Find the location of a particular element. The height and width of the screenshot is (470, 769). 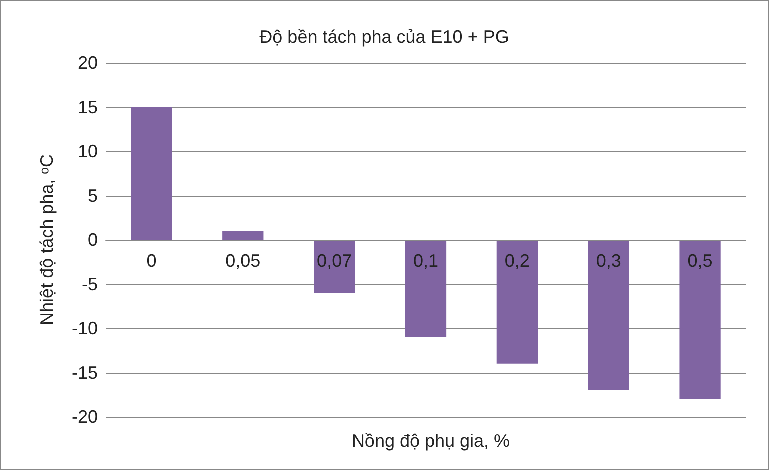

x-tick-label: 0,1 is located at coordinates (426, 261).